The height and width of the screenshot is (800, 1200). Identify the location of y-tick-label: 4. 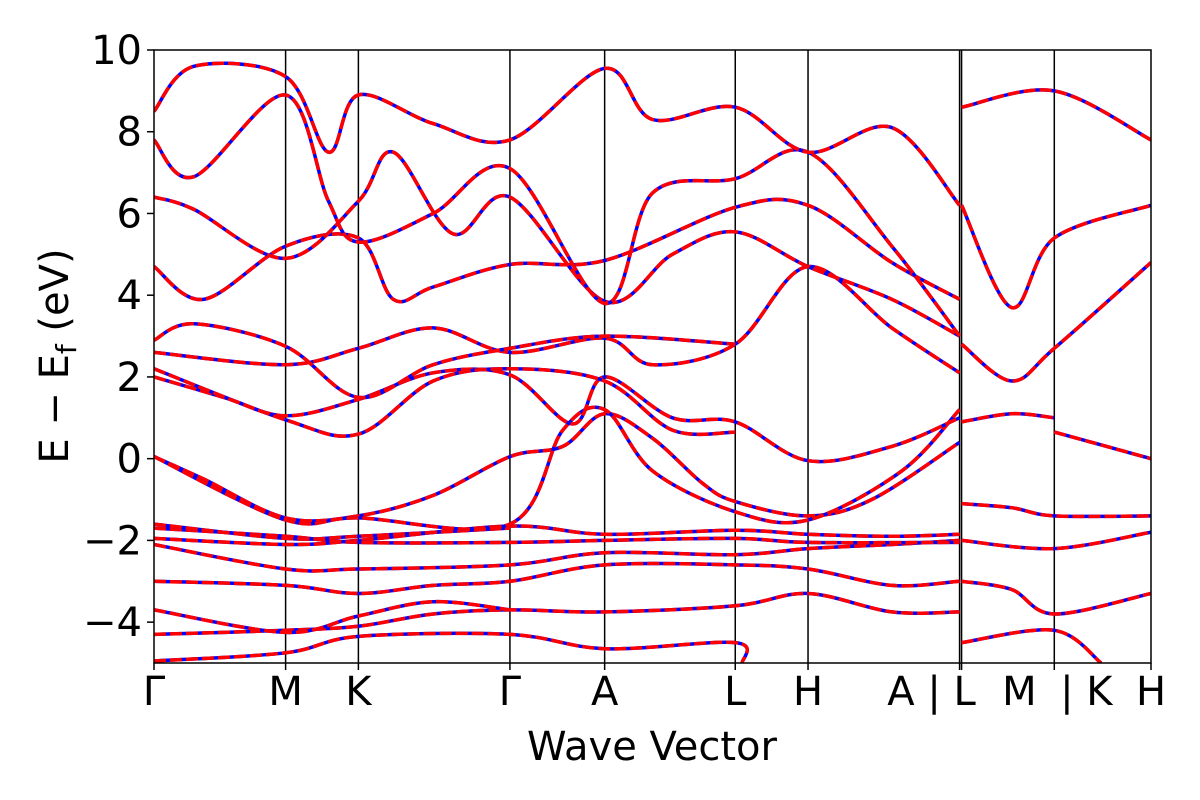
(129, 296).